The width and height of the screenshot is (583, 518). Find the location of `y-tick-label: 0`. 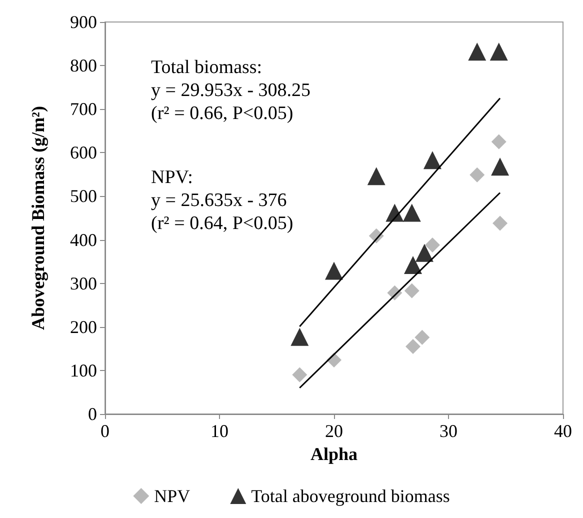

y-tick-label: 0 is located at coordinates (92, 414).